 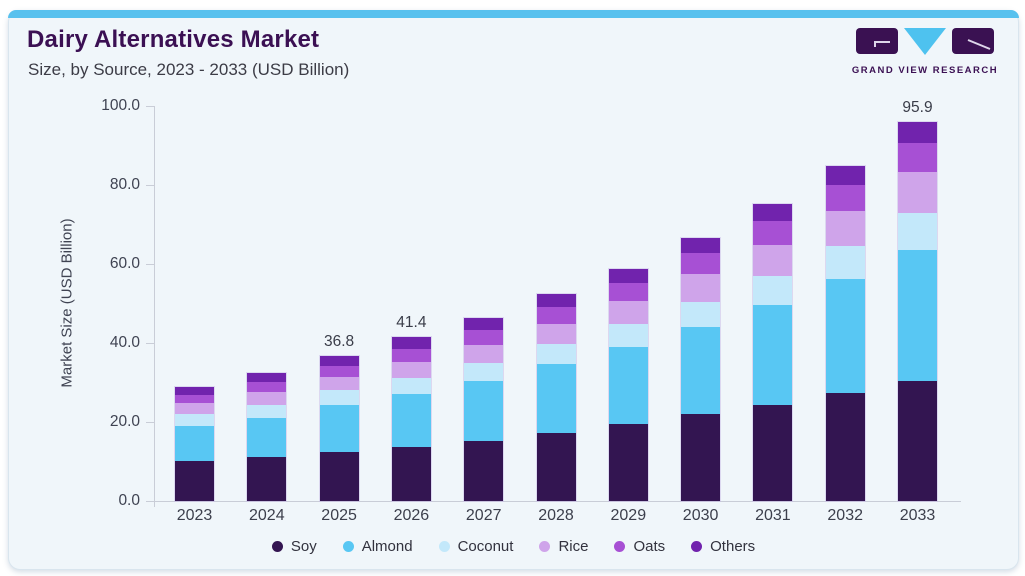 I want to click on bar-2026-others-segment, so click(x=411, y=343).